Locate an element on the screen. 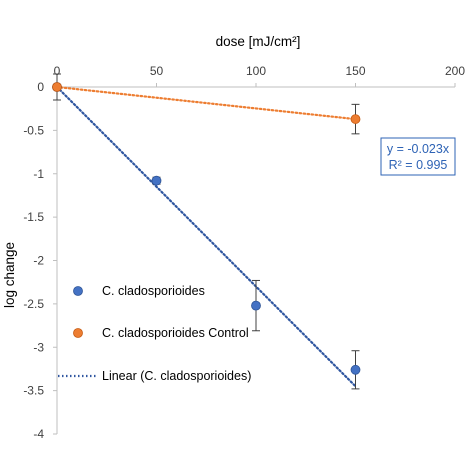 The image size is (473, 473). y-tick-label: -1 is located at coordinates (38, 174).